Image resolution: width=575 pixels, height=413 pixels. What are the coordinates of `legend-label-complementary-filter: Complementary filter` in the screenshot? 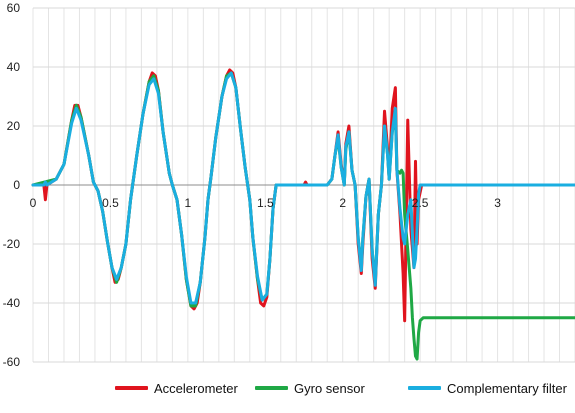 It's located at (507, 388).